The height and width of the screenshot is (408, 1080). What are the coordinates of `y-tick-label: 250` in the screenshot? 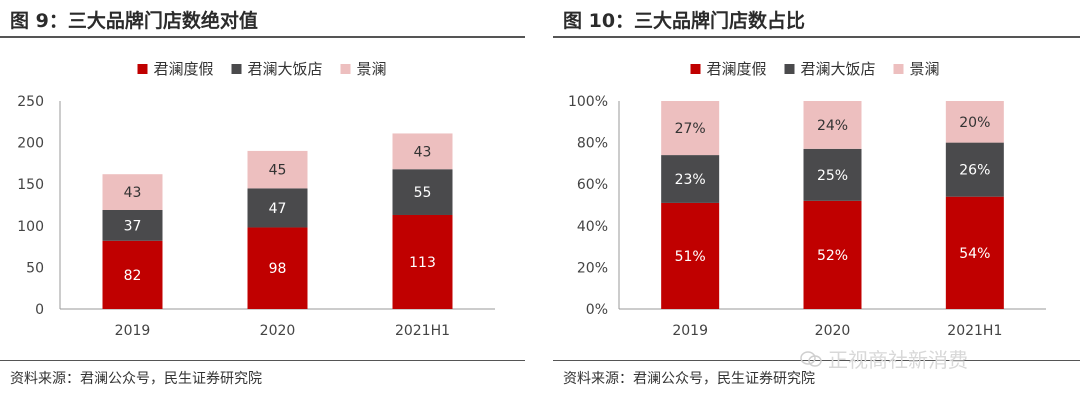 It's located at (30, 102).